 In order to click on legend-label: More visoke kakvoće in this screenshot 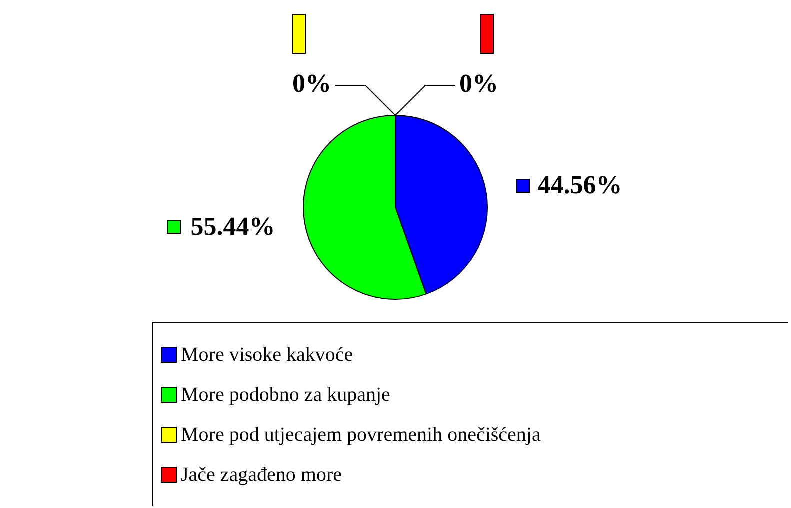, I will do `click(267, 355)`.